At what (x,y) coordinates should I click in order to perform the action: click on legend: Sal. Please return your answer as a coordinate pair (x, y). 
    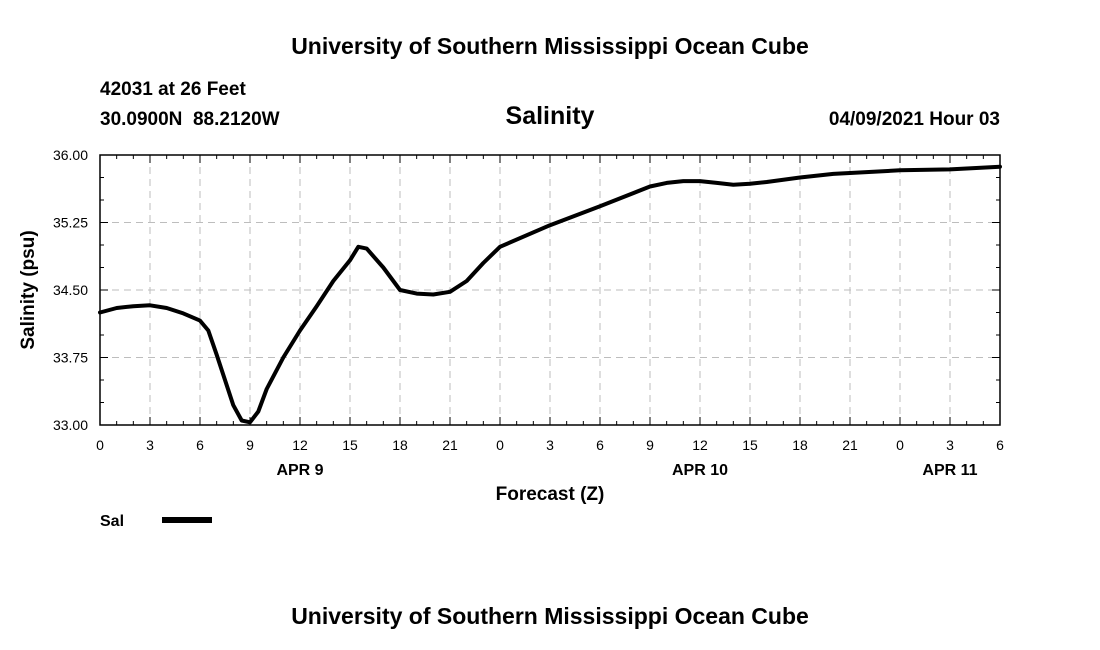
    Looking at the image, I should click on (156, 521).